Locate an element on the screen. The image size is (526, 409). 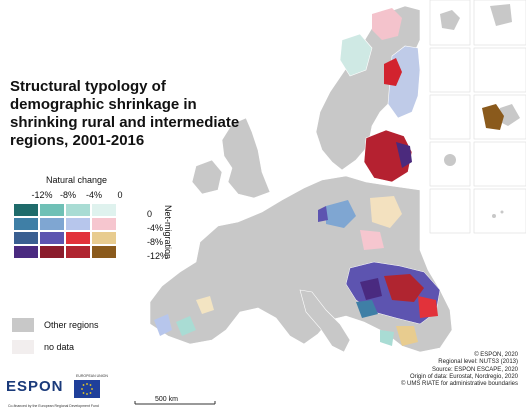
iberia-blue is located at coordinates (163, 325).